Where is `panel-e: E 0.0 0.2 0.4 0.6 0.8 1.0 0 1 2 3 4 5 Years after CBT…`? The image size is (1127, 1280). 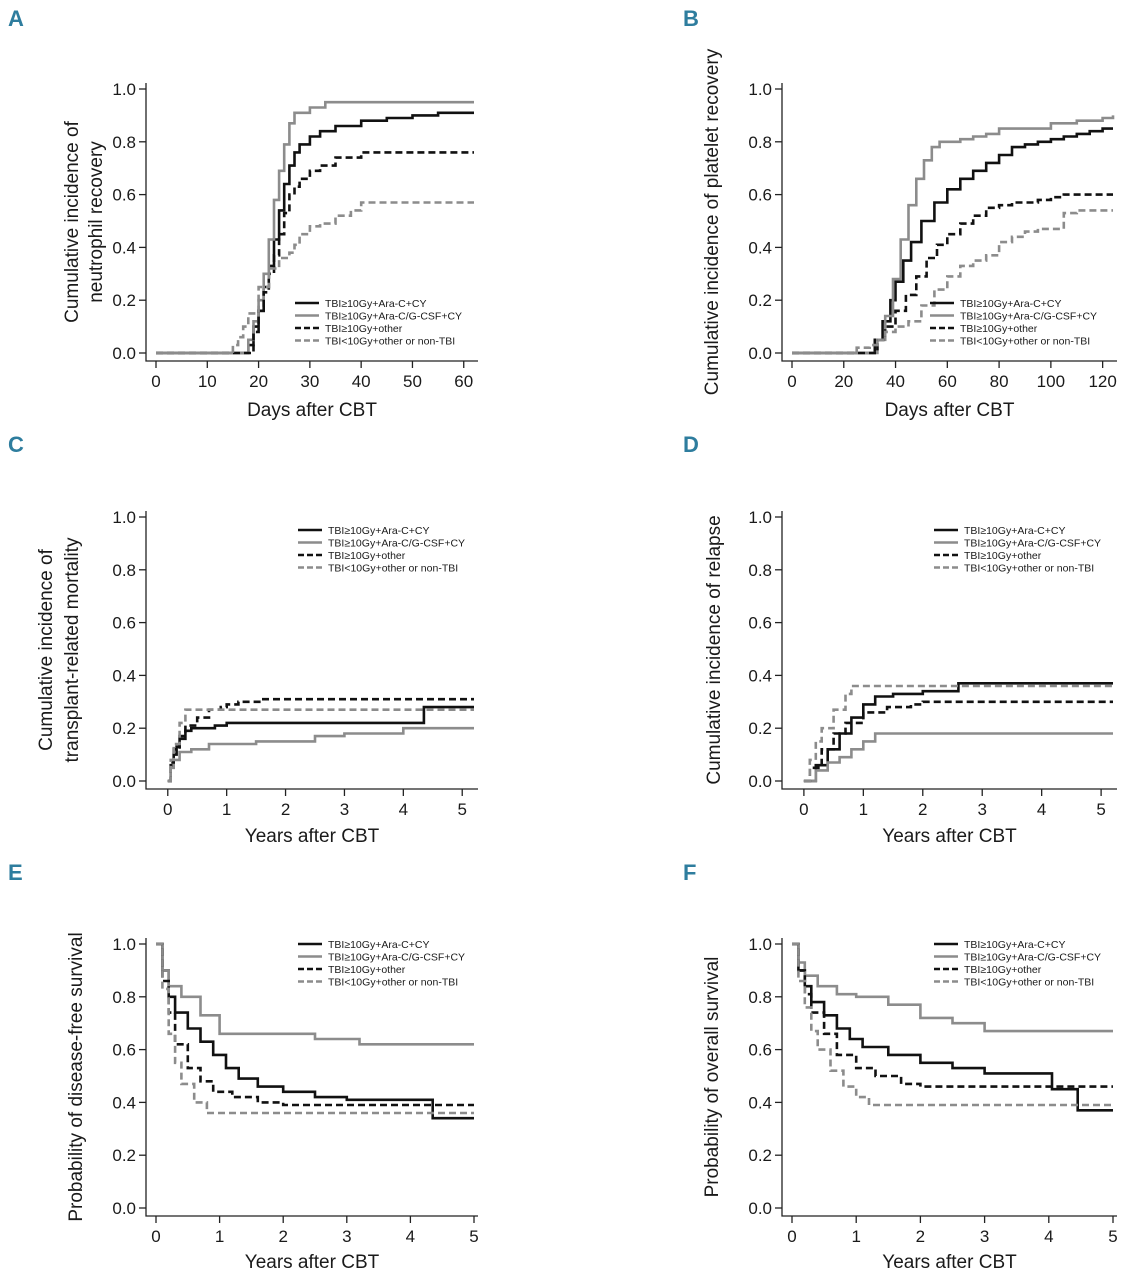
panel-e: E 0.0 0.2 0.4 0.6 0.8 1.0 0 1 2 3 4 5 Years after CBT… is located at coordinates (243, 1066).